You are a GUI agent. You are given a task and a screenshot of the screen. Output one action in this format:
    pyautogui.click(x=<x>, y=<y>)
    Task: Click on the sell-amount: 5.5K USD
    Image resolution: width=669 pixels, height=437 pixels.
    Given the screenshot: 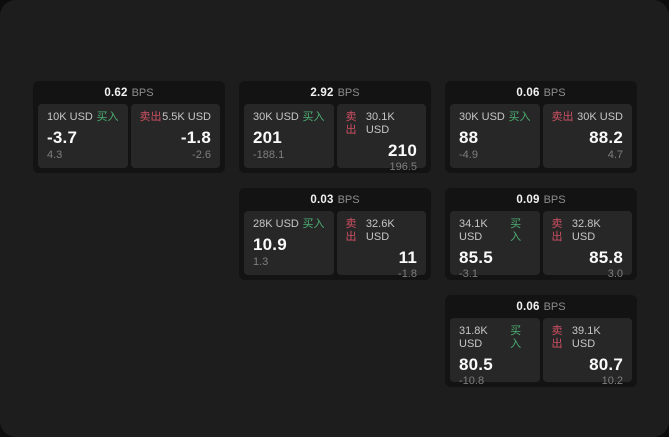 What is the action you would take?
    pyautogui.click(x=186, y=117)
    